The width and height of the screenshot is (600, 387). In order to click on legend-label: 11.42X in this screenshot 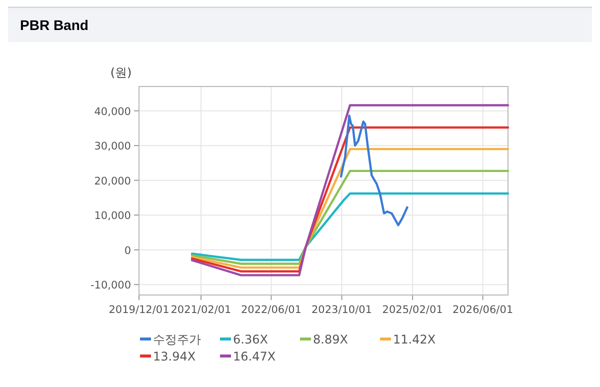, I will do `click(414, 339)`.